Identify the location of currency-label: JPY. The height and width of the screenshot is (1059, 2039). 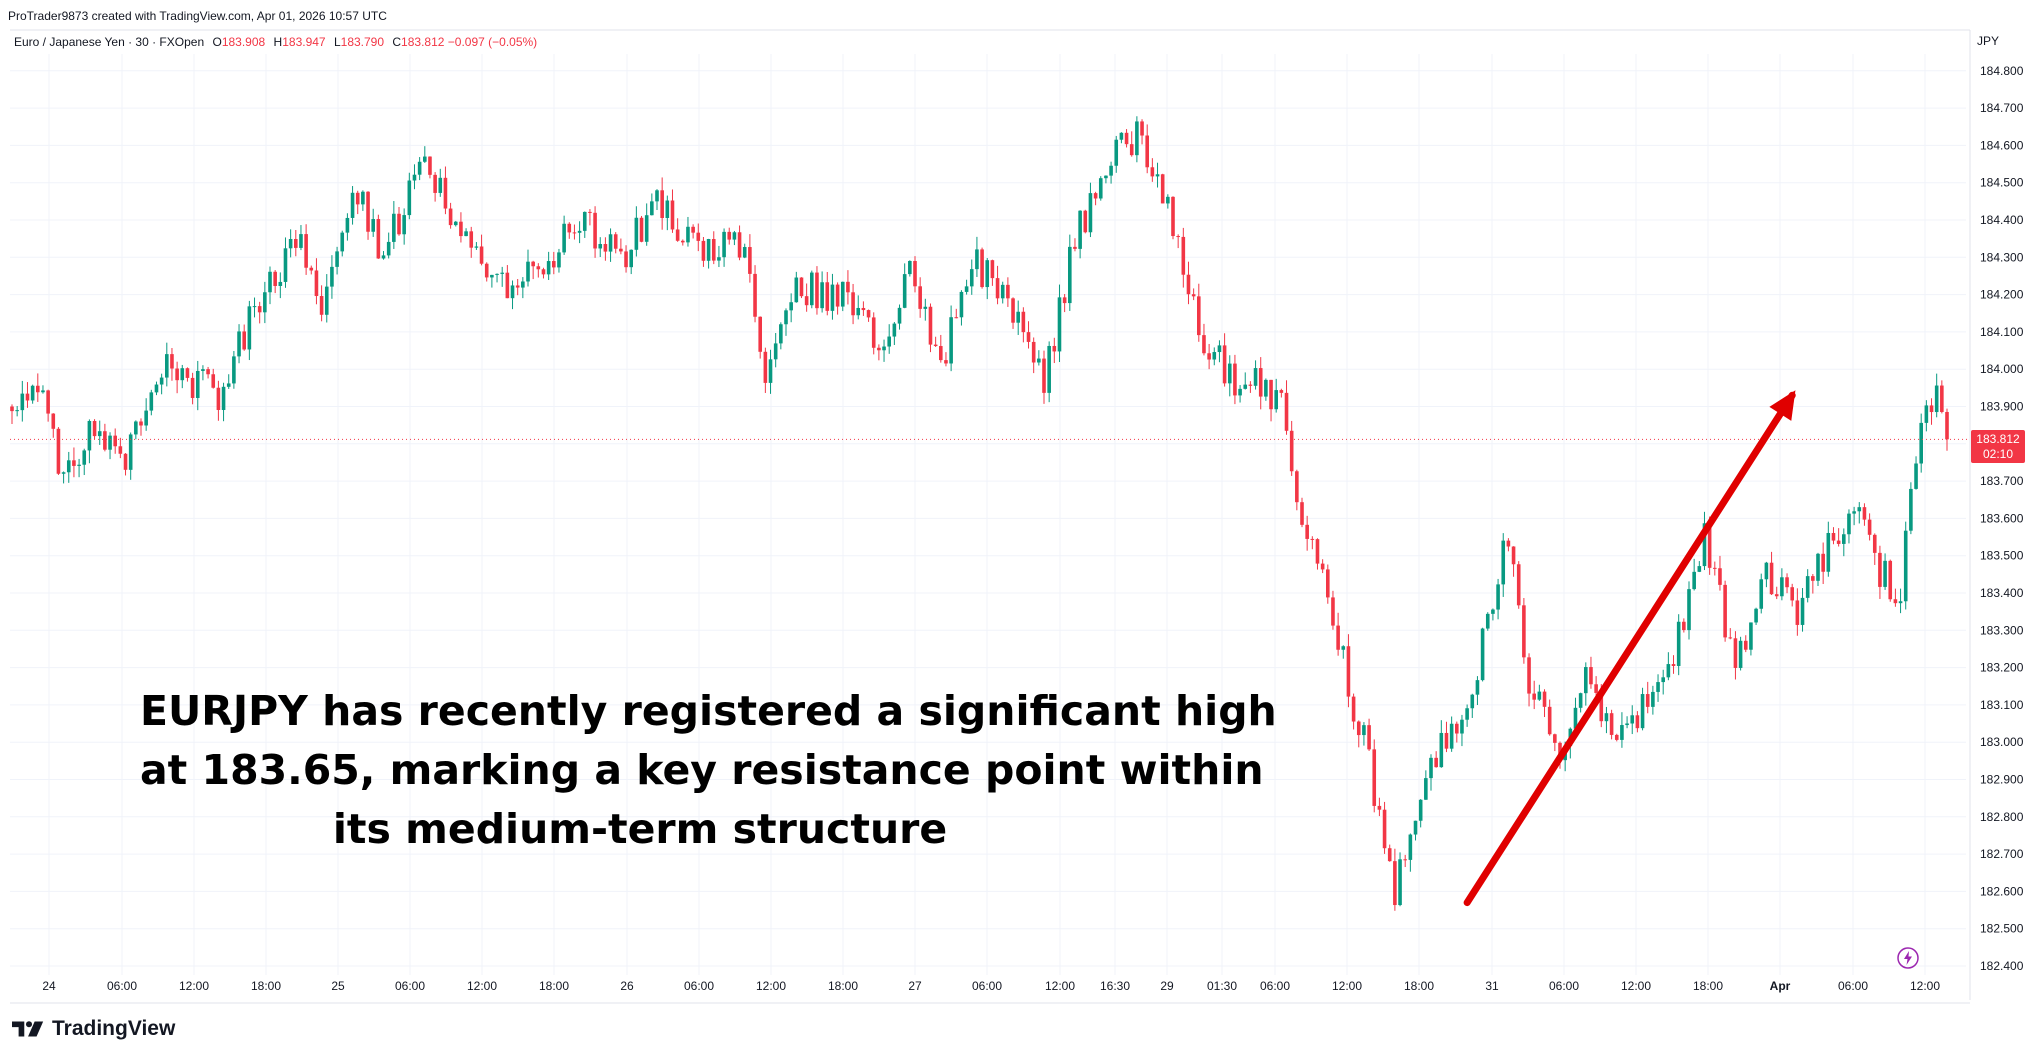
(1988, 41).